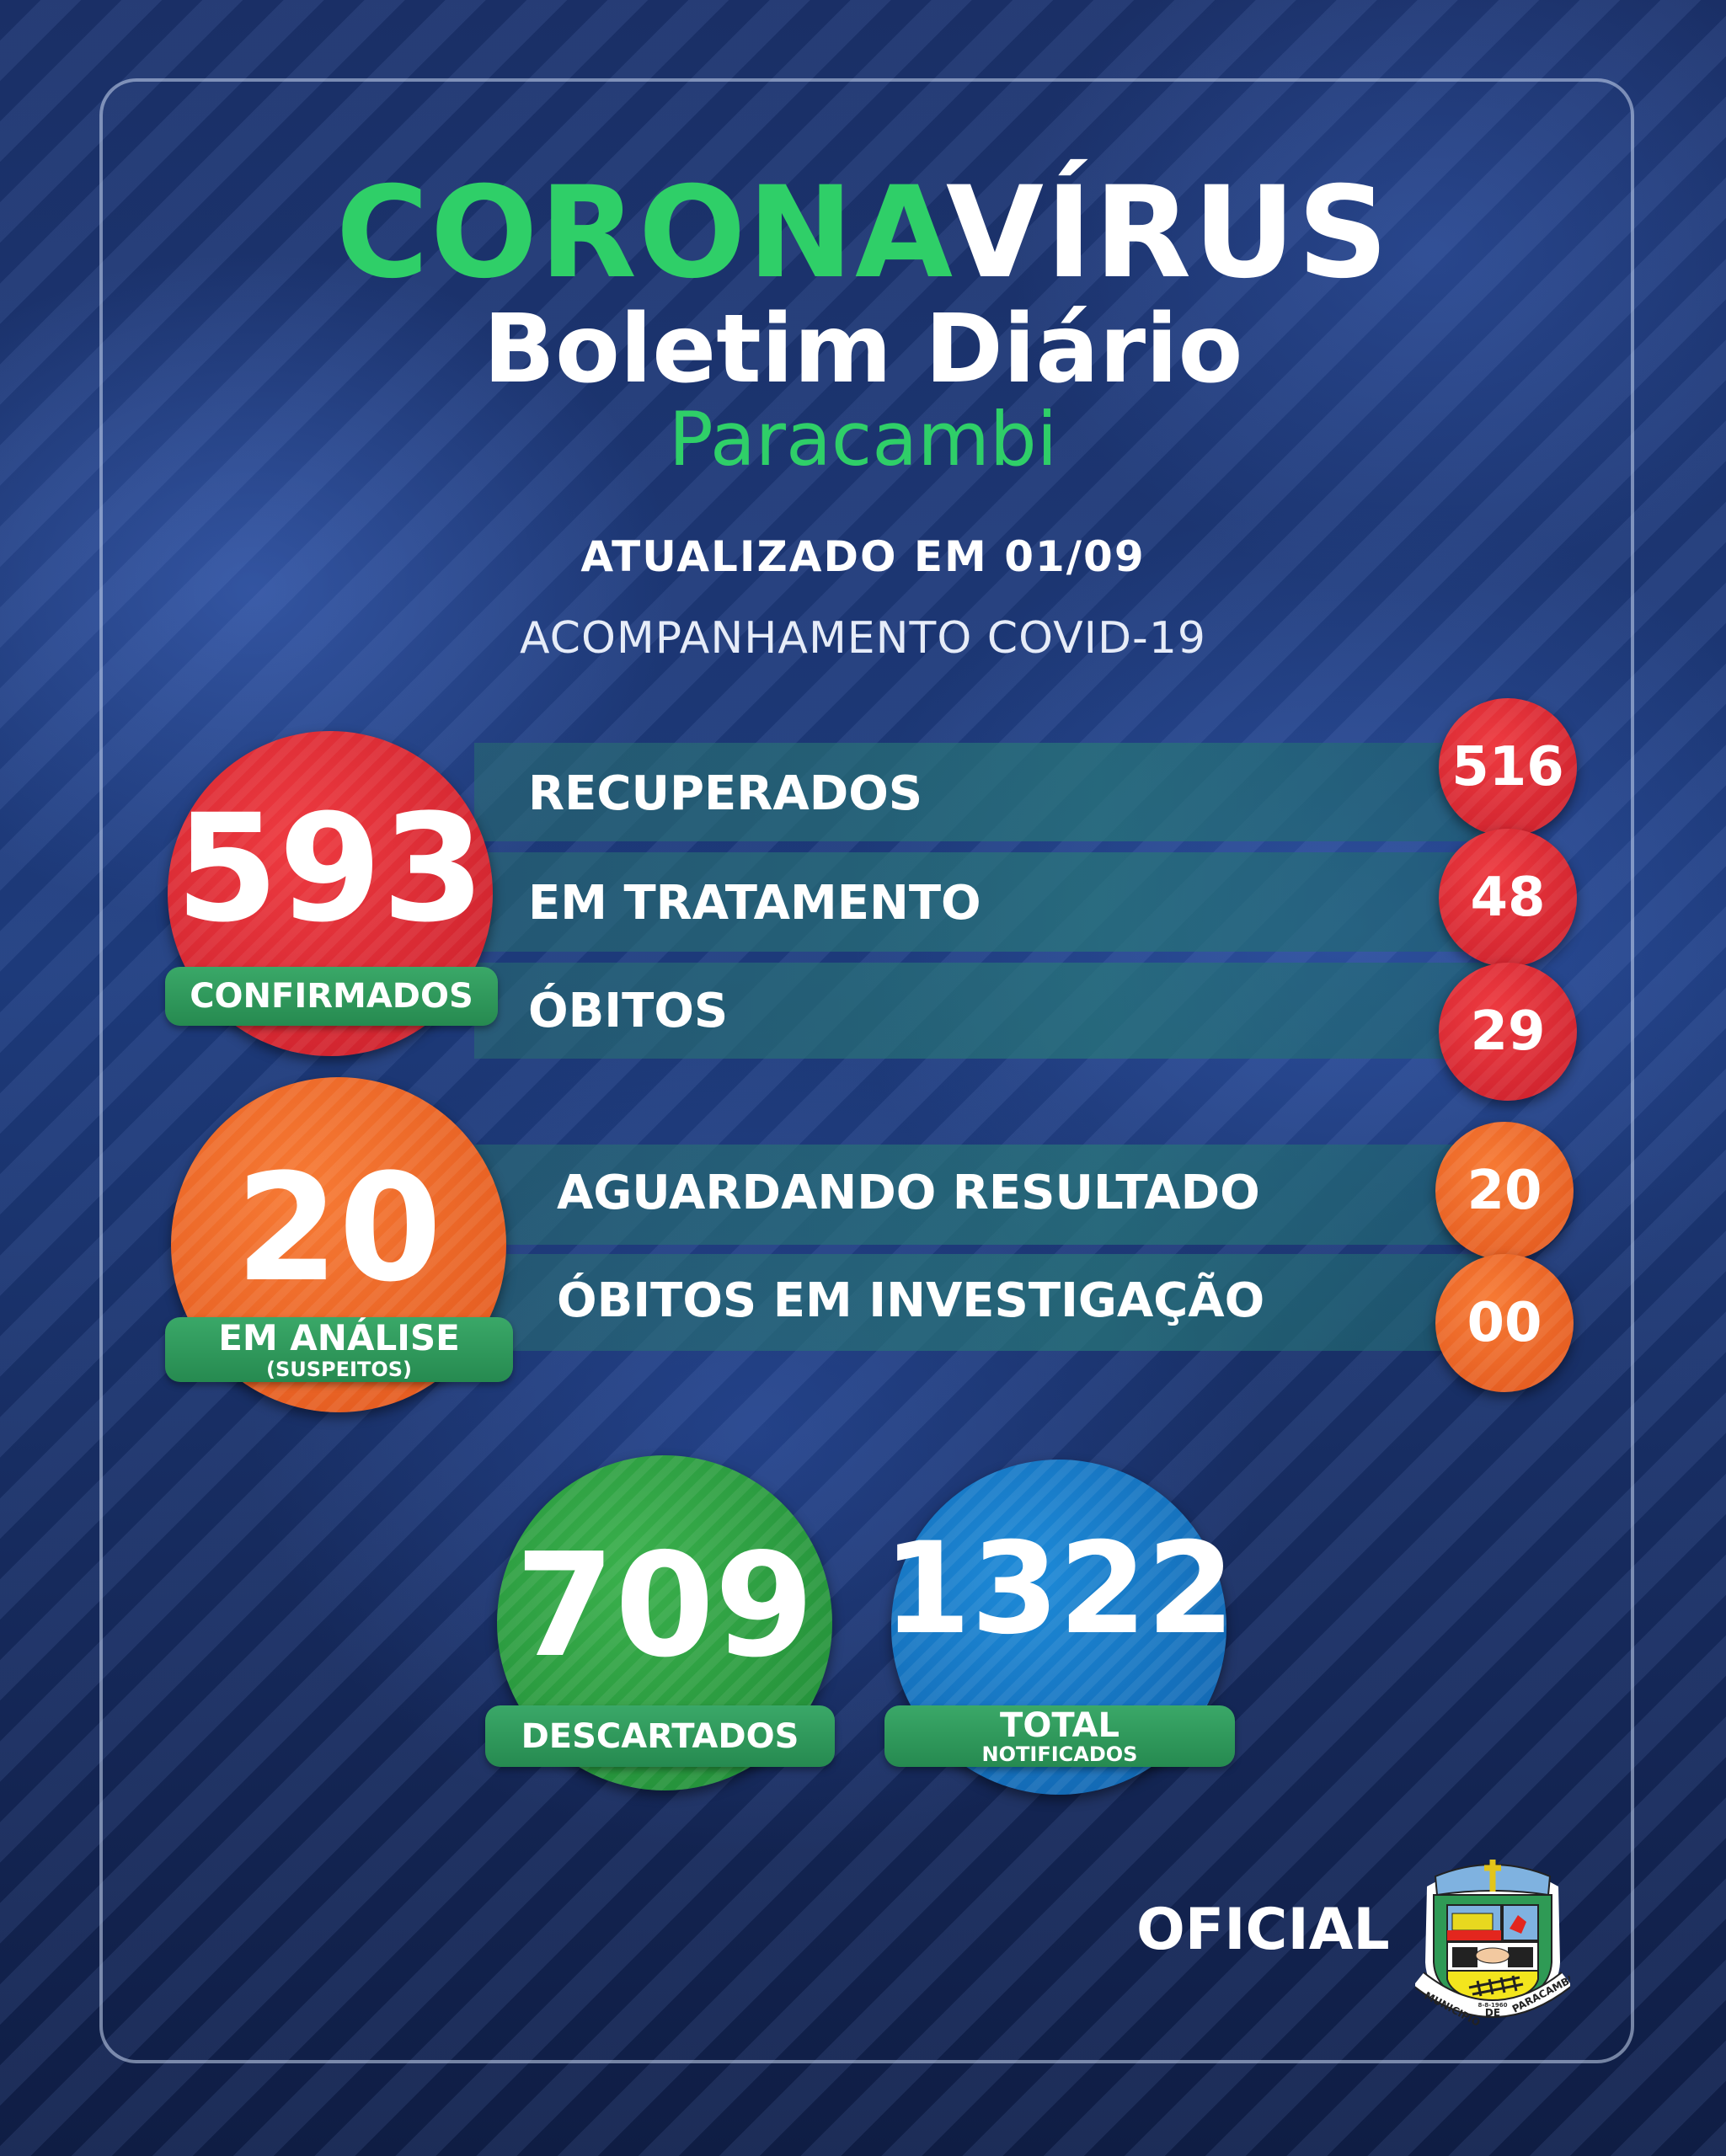 The height and width of the screenshot is (2156, 1726). Describe the element at coordinates (994, 1011) in the screenshot. I see `row-band-deaths` at that location.